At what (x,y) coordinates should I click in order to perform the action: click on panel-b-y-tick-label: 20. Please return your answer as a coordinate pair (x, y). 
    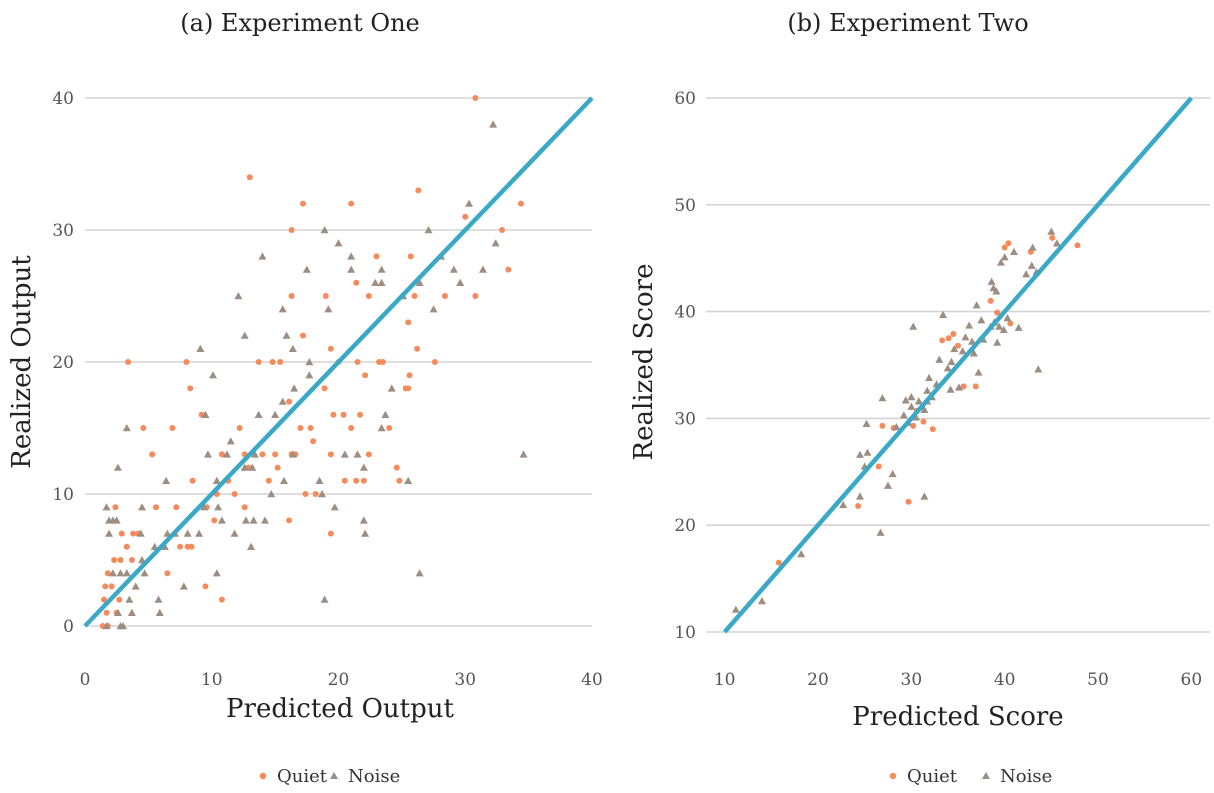
    Looking at the image, I should click on (685, 526).